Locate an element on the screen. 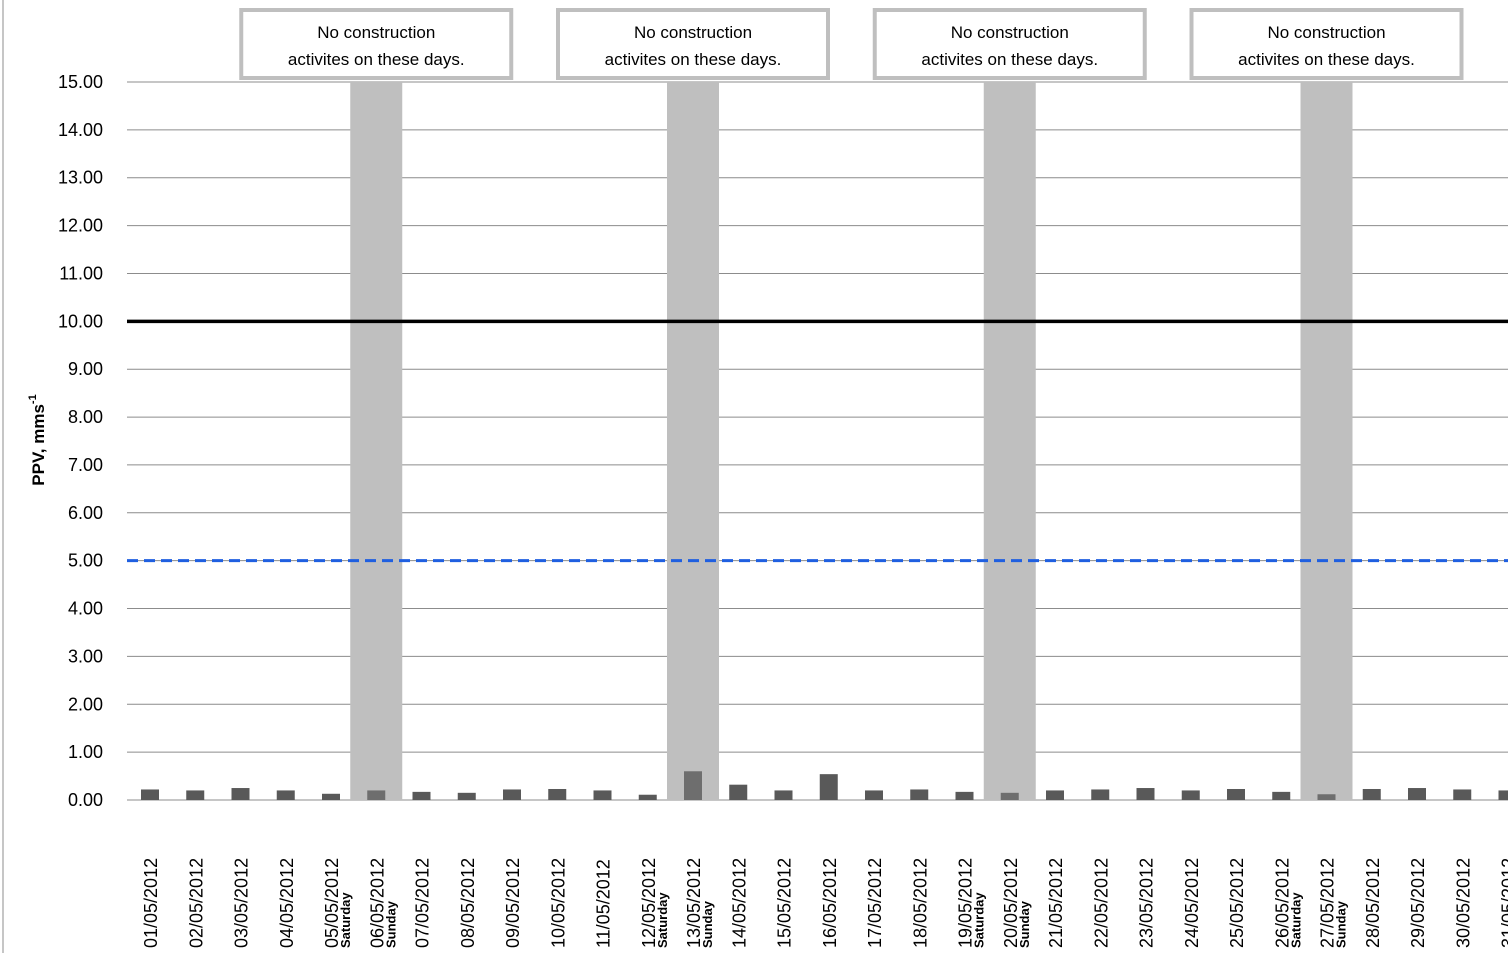  y-tick-label: 7.00 is located at coordinates (85, 465).